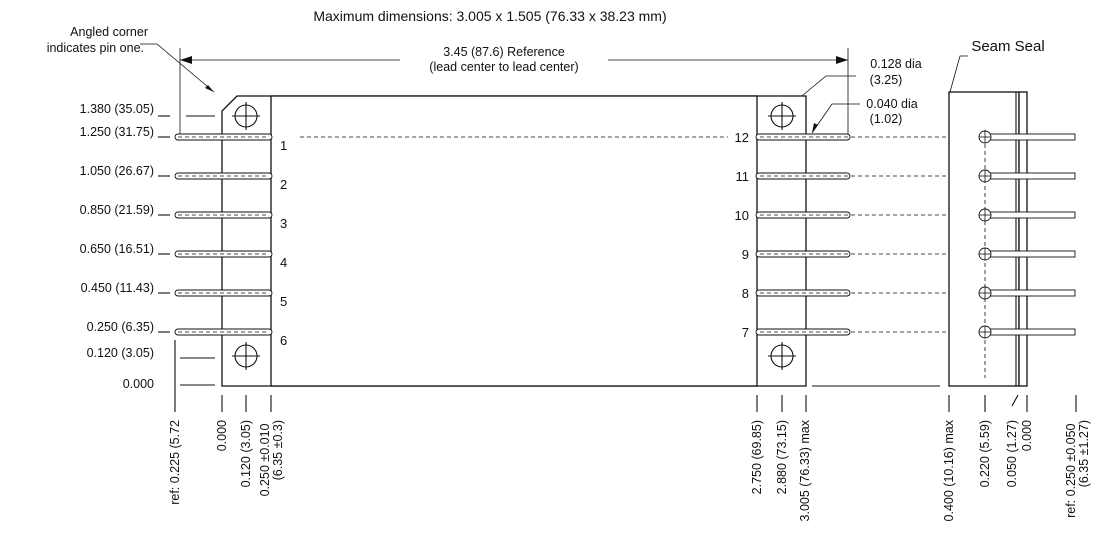 The width and height of the screenshot is (1097, 556). I want to click on left-dim-0250: 0.250 (6.35), so click(120, 327).